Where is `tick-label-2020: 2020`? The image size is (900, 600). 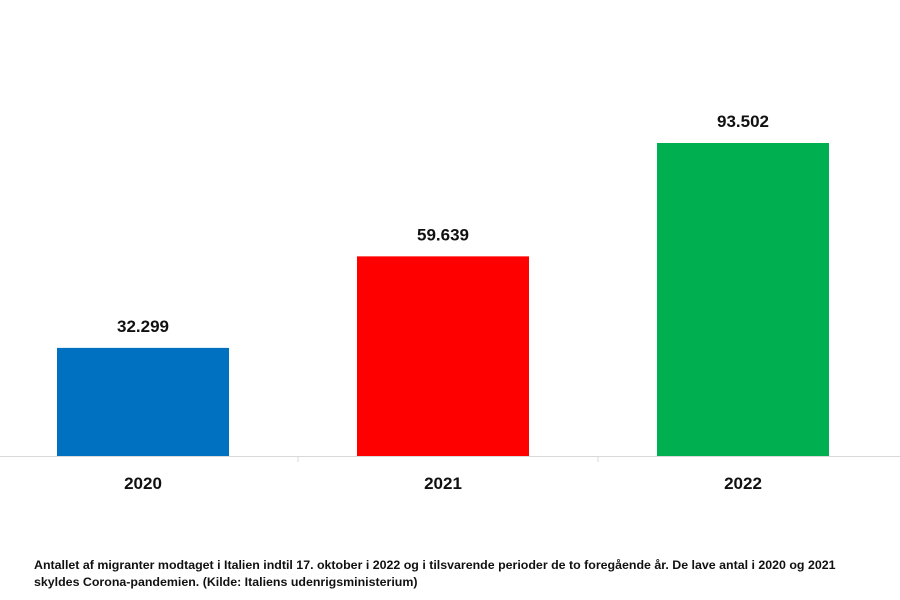 tick-label-2020: 2020 is located at coordinates (143, 483).